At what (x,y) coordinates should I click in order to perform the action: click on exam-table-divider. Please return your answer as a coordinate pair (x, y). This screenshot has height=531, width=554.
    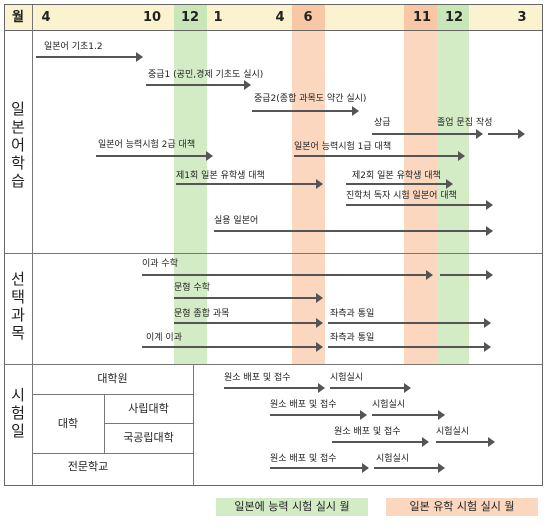
    Looking at the image, I should click on (193, 425).